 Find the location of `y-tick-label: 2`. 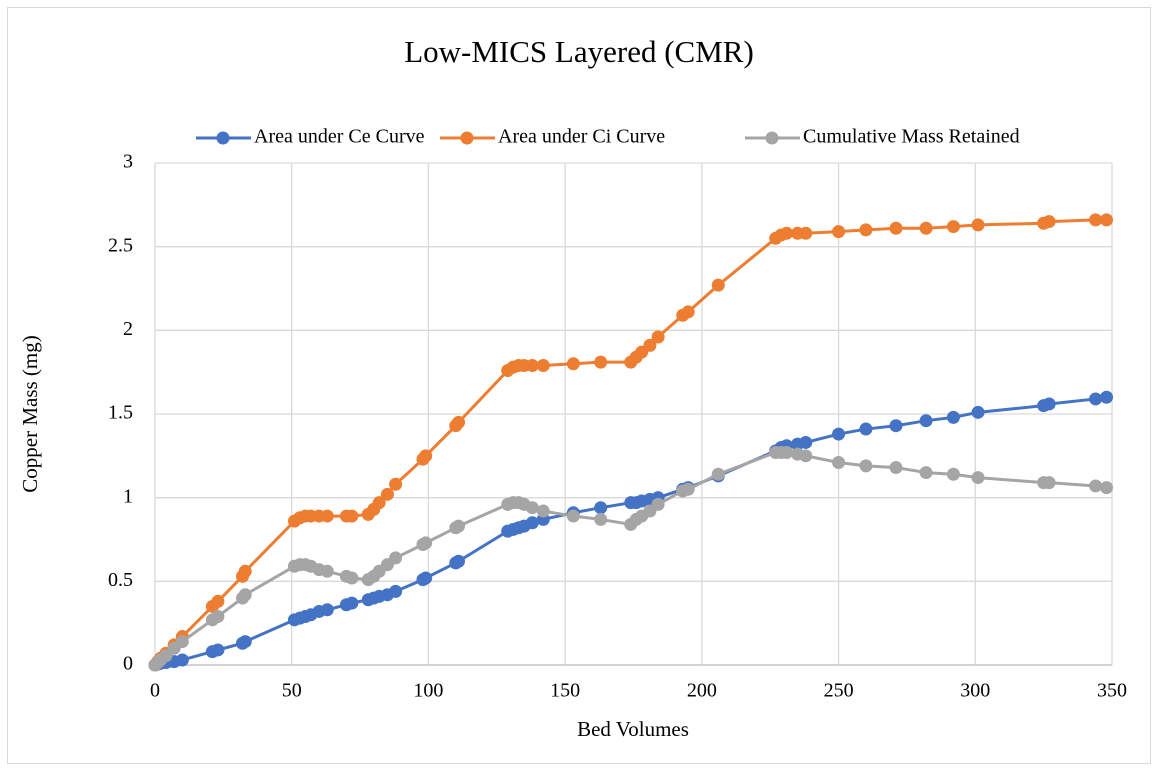

y-tick-label: 2 is located at coordinates (128, 329).